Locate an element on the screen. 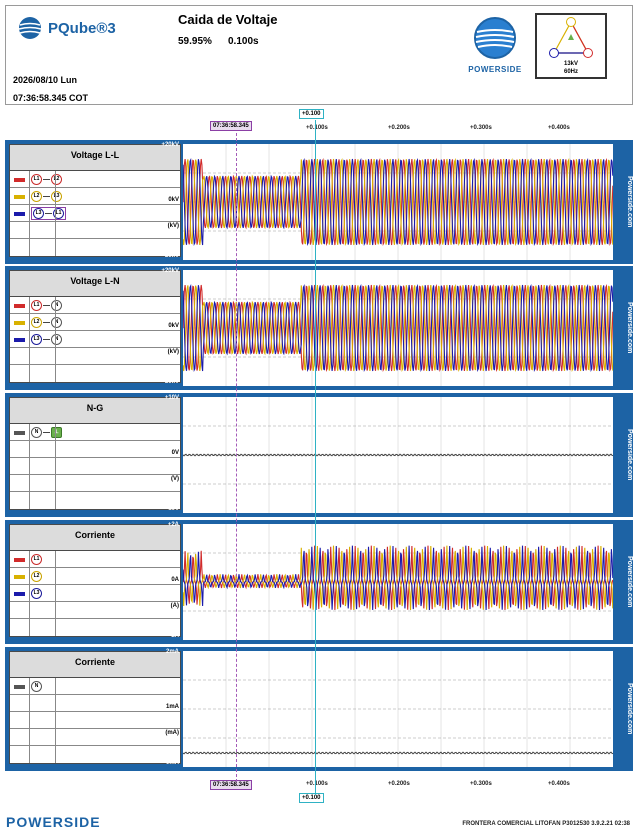 This screenshot has width=638, height=837. y-axis-label: +20kV is located at coordinates (170, 145).